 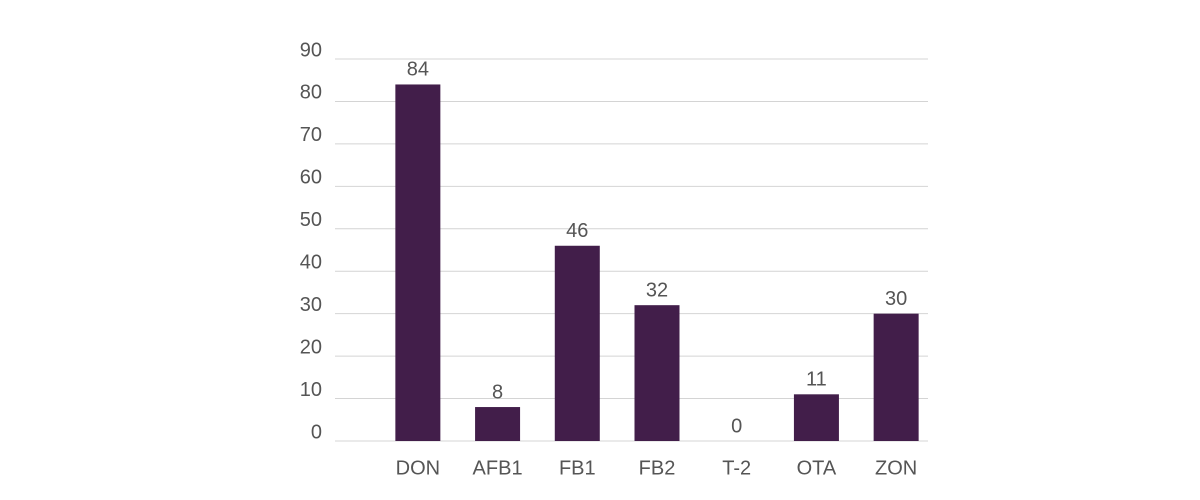 I want to click on value-label: 30, so click(x=896, y=299).